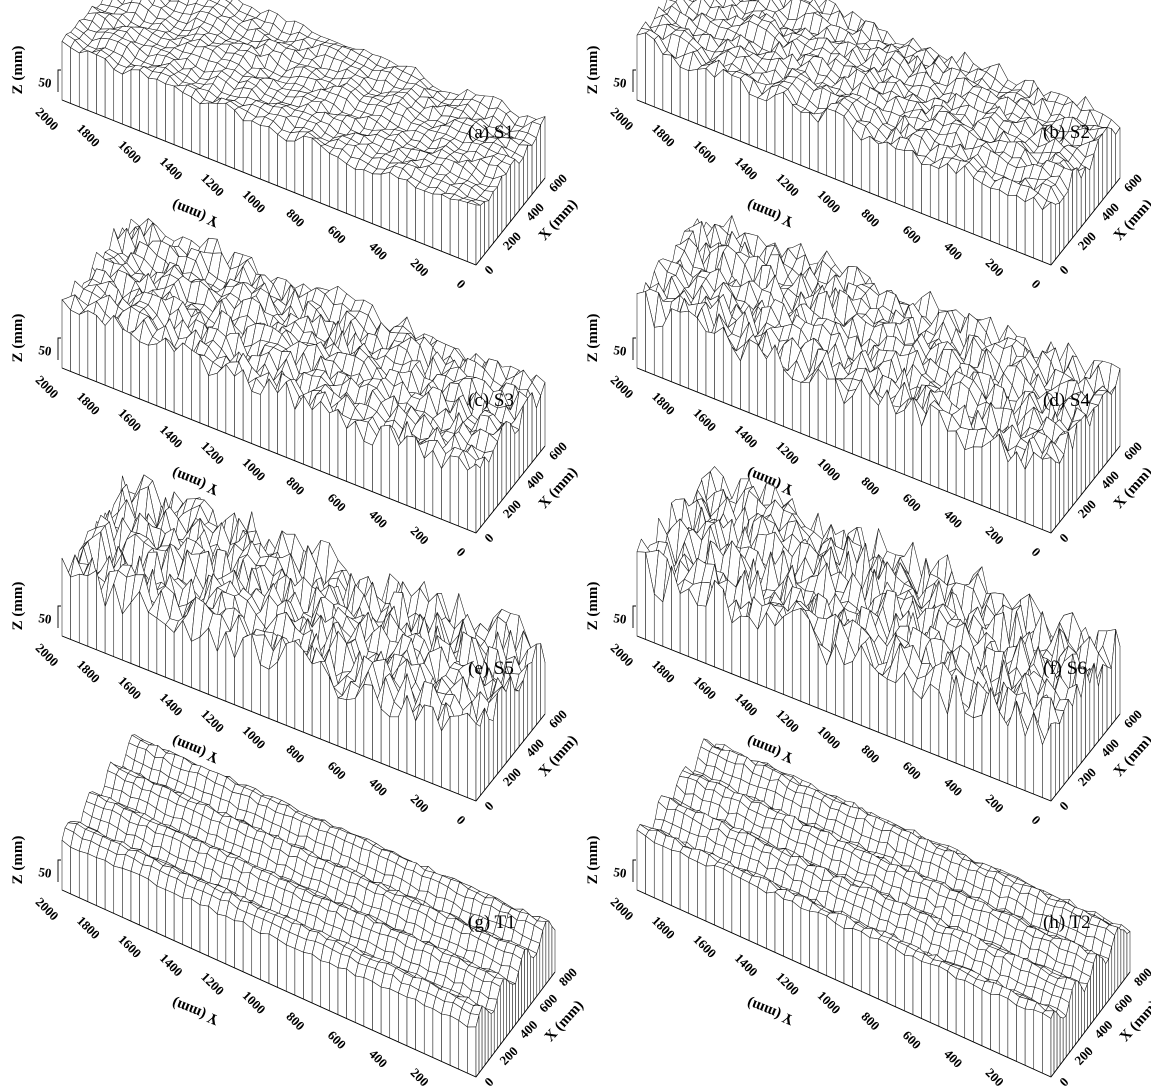 This screenshot has height=1089, width=1151. I want to click on y-tick-label: 2000, so click(47, 654).